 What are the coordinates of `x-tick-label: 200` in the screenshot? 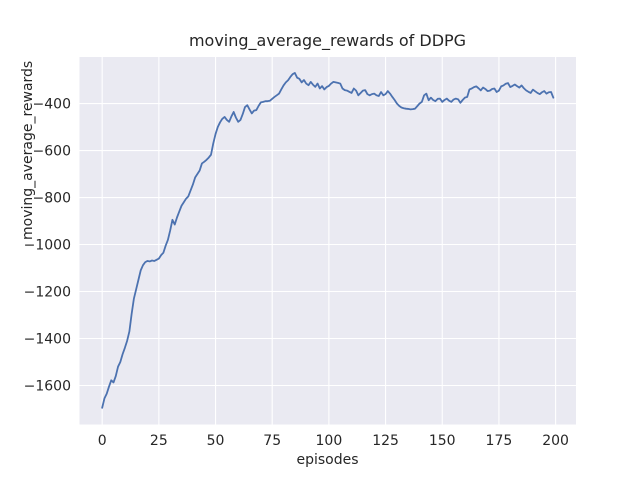 It's located at (555, 441).